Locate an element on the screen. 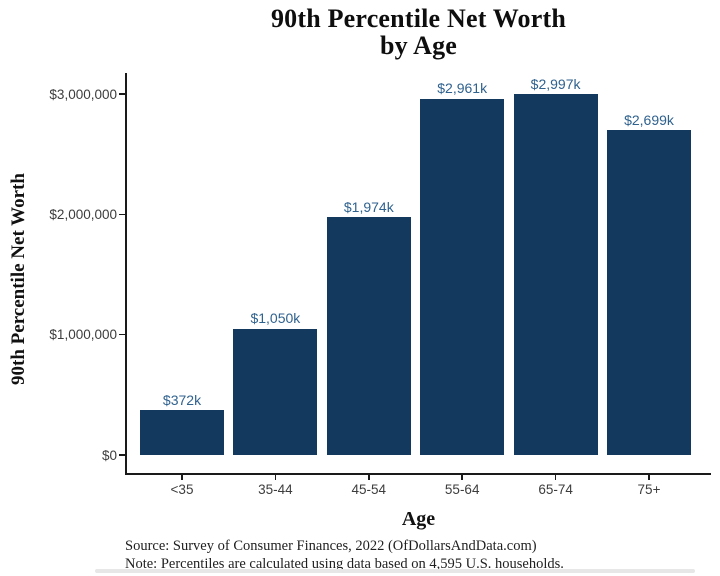  x-axis-tick-label: 55-64 is located at coordinates (462, 489).